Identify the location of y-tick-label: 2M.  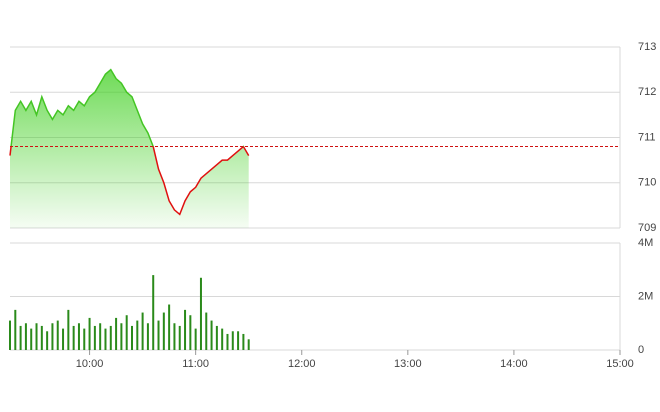
(645, 296).